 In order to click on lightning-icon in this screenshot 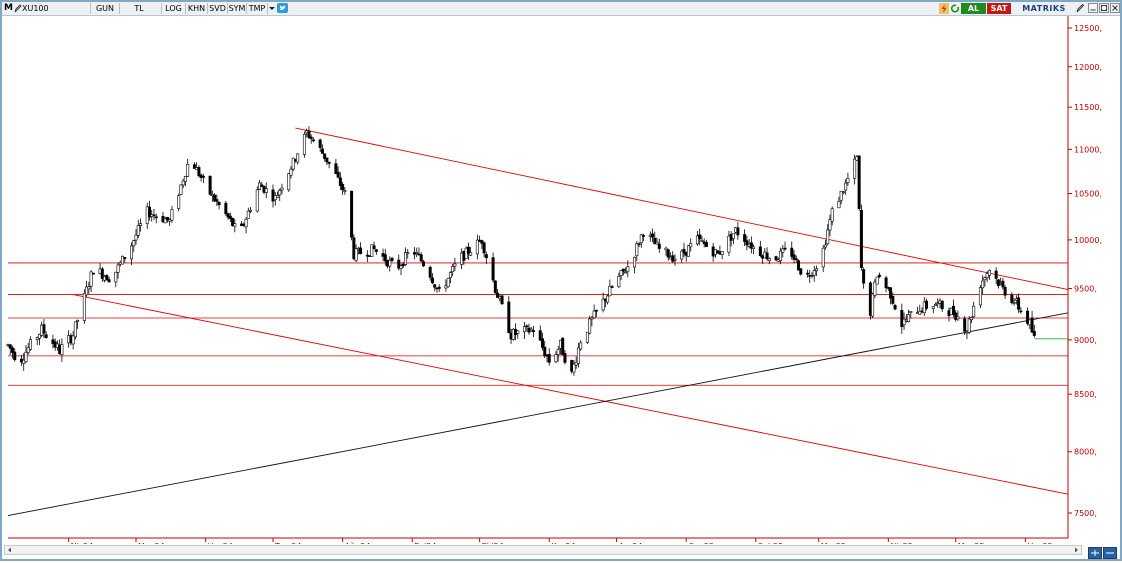, I will do `click(944, 8)`.